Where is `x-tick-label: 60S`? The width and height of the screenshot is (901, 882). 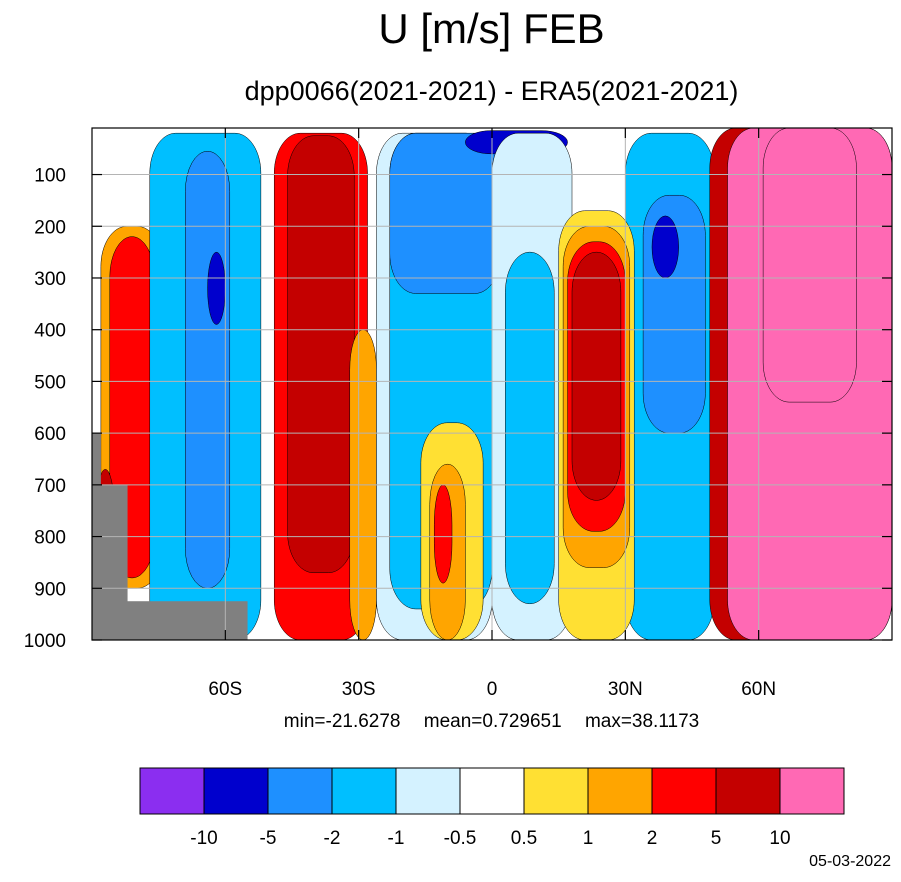
x-tick-label: 60S is located at coordinates (225, 689).